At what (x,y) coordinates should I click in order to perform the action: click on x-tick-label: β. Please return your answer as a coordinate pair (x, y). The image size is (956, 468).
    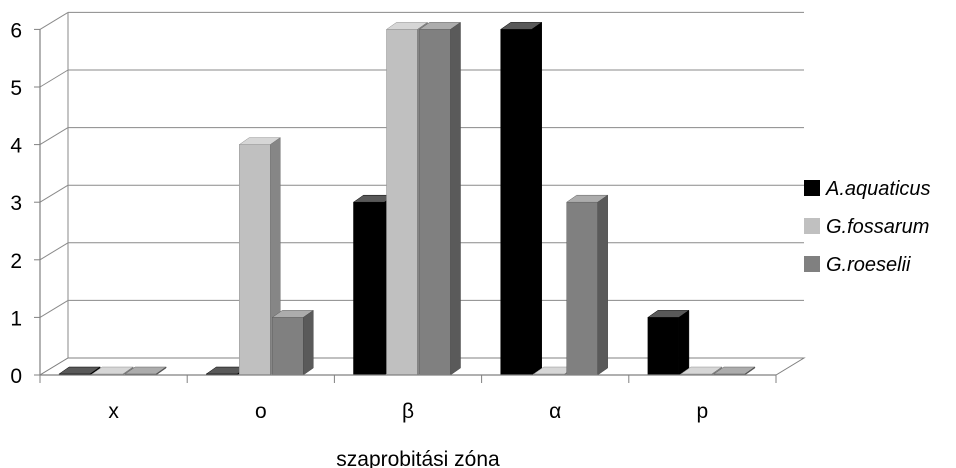
    Looking at the image, I should click on (408, 411).